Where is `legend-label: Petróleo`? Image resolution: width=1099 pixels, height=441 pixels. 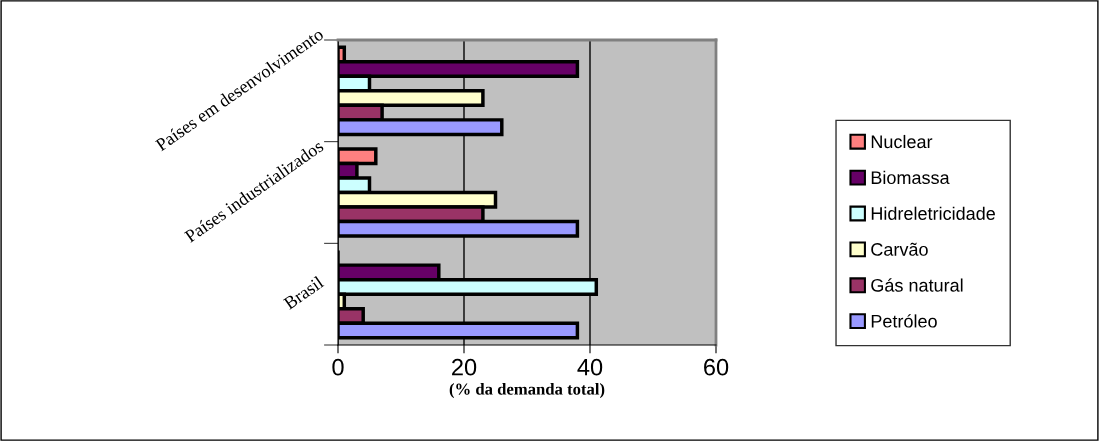 legend-label: Petróleo is located at coordinates (904, 321).